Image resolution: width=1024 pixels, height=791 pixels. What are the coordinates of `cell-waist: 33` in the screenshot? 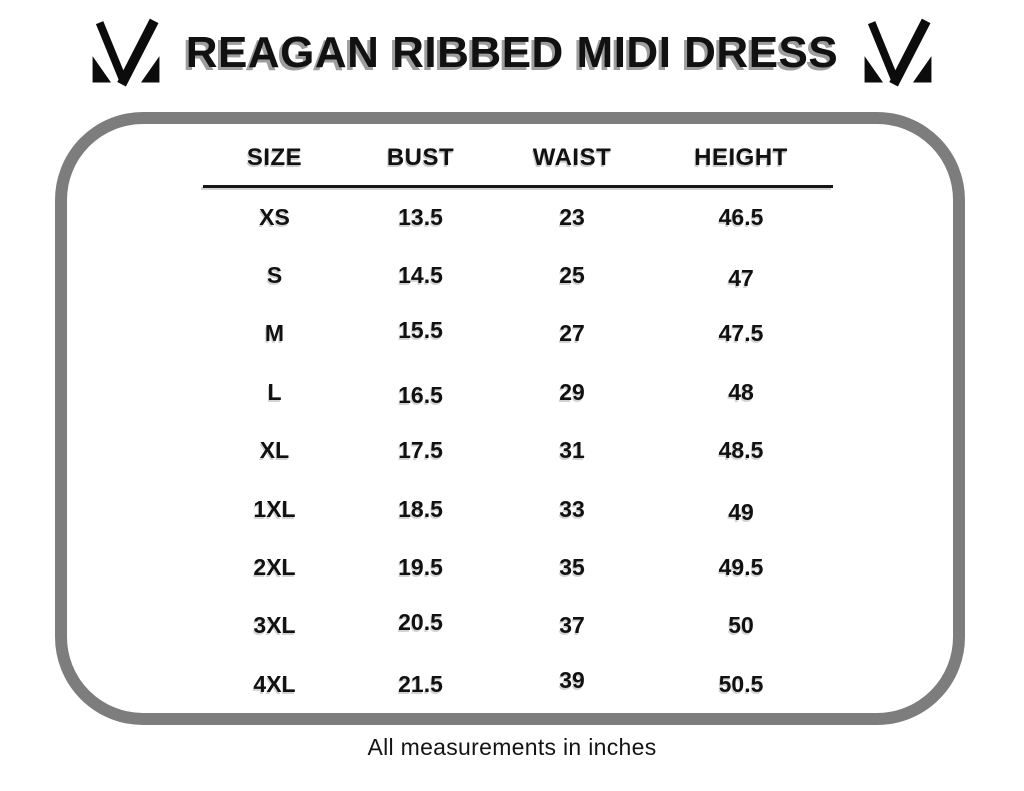 It's located at (572, 508).